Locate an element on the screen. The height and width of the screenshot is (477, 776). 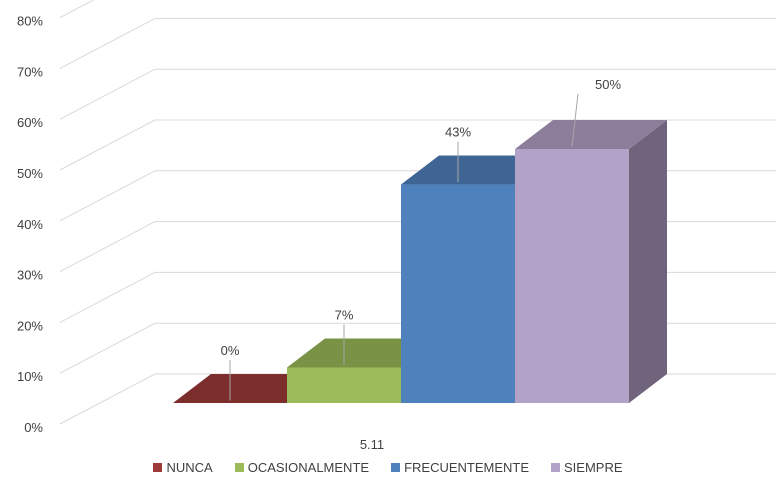
y-axis-ticks: 0% 10% 20% 30% 40% 50% 60% 70% 80% is located at coordinates (30, 224).